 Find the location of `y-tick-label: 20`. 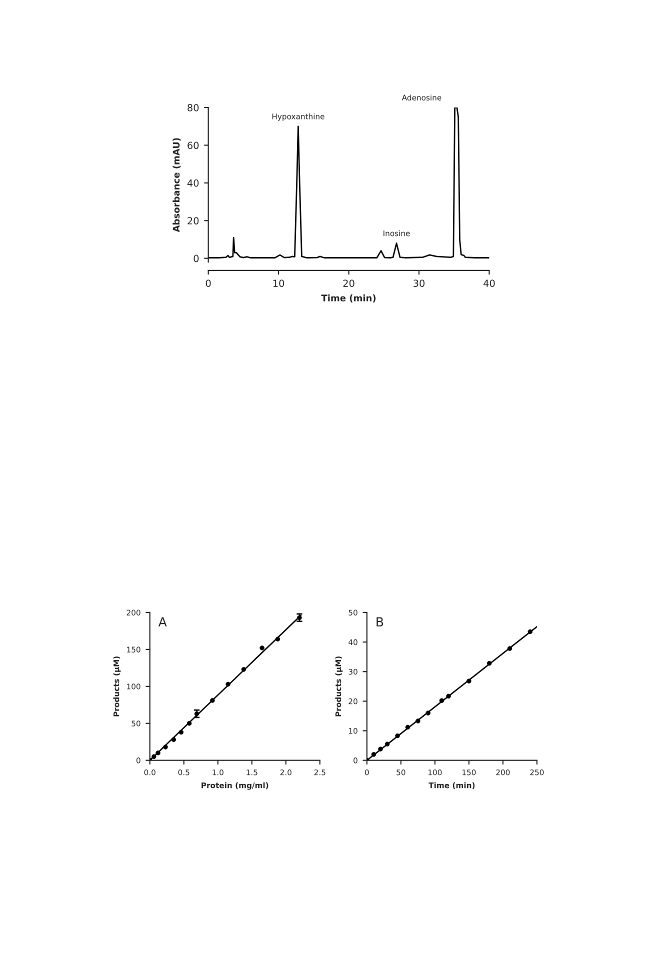

y-tick-label: 20 is located at coordinates (193, 220).